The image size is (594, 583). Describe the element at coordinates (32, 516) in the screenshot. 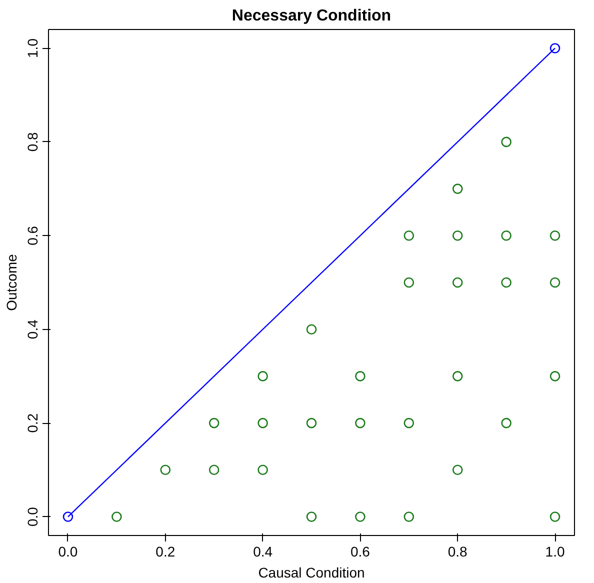

I see `y-tick-label: 0.0` at that location.